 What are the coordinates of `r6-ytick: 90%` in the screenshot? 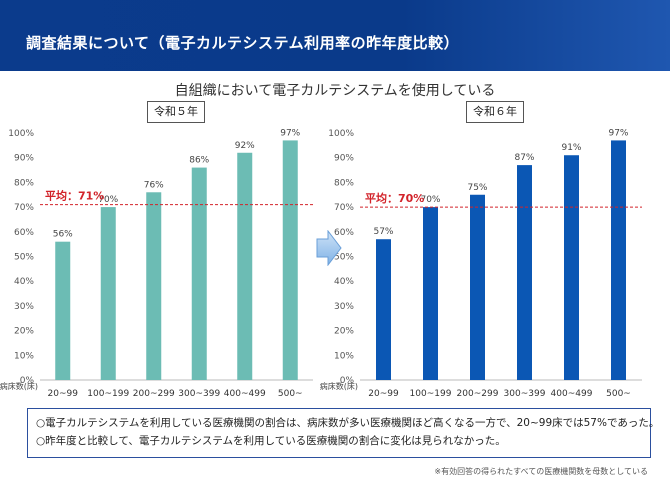 It's located at (344, 159).